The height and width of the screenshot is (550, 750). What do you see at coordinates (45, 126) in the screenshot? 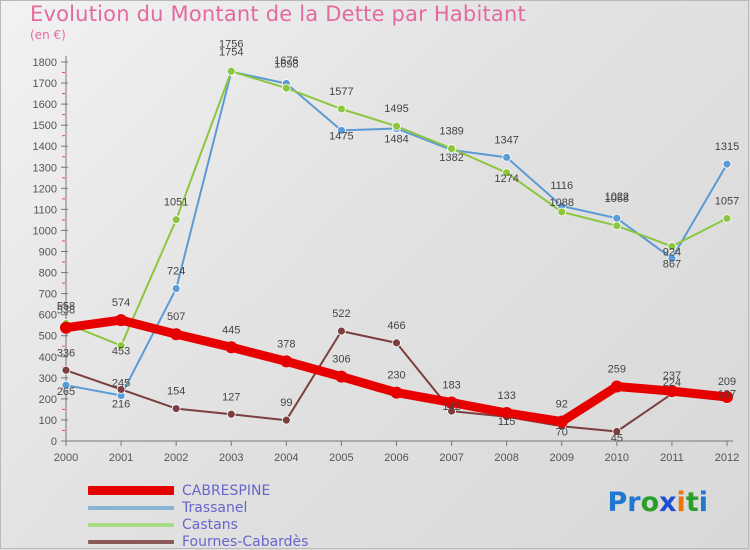
I see `y-tick-label: 1500` at bounding box center [45, 126].